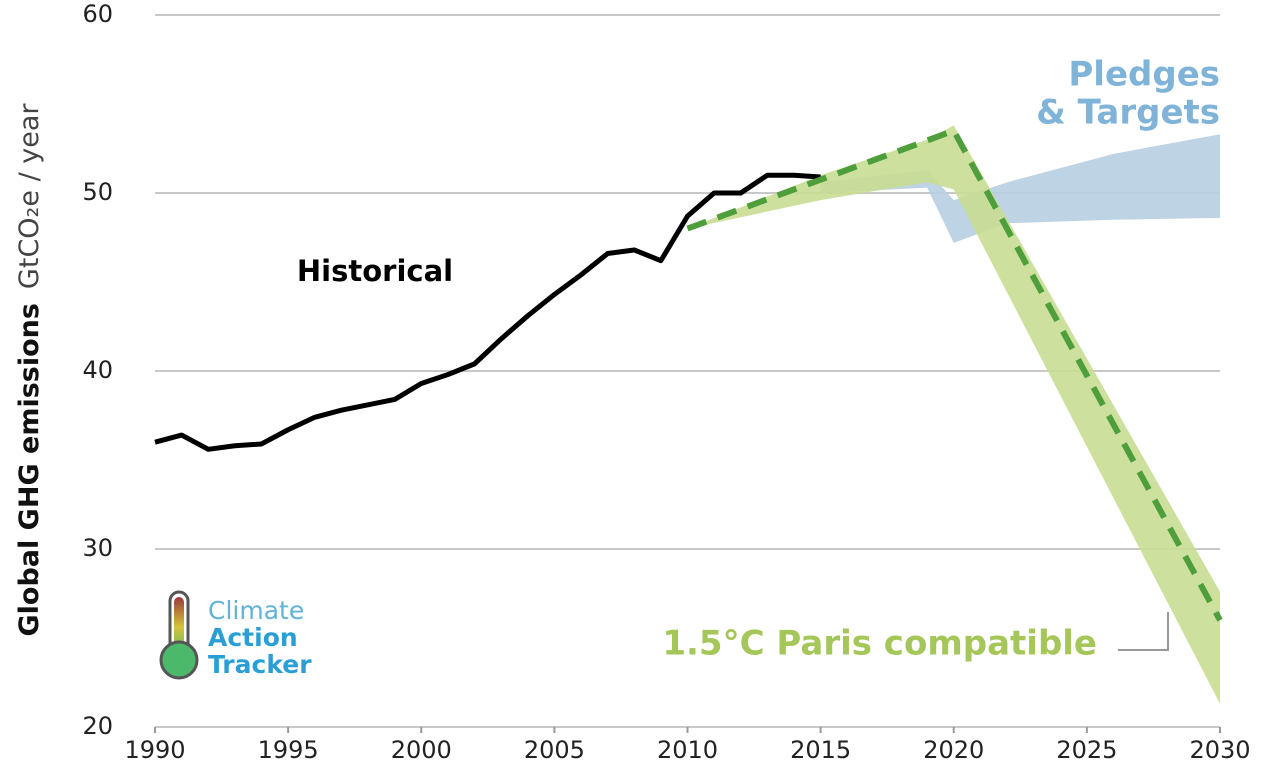 This screenshot has width=1262, height=771. What do you see at coordinates (1128, 113) in the screenshot?
I see `series-label: & Targets` at bounding box center [1128, 113].